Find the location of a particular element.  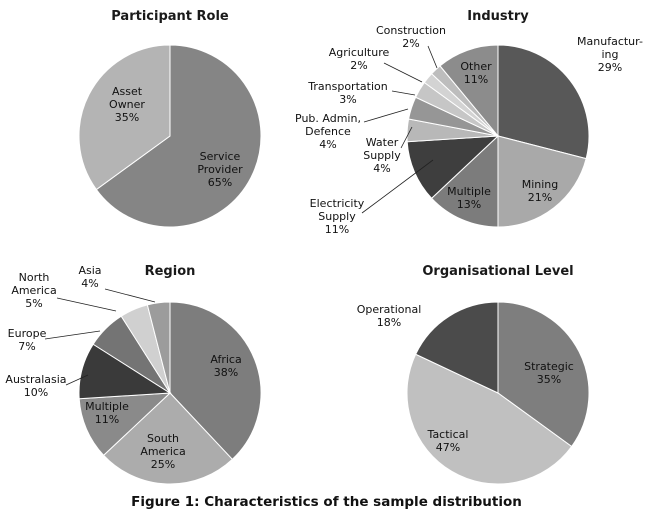

pie-slice-asset-owner is located at coordinates (124, 117).